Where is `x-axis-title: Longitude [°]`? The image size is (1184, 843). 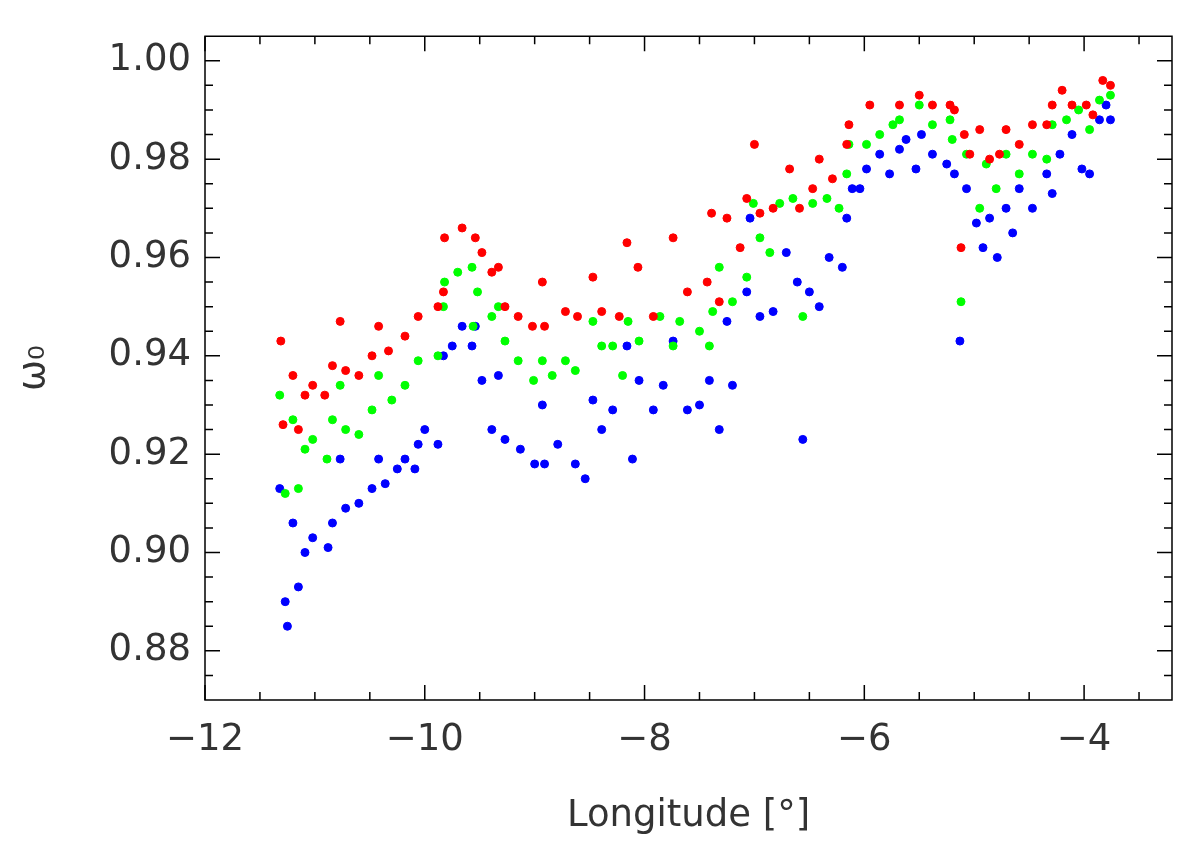 x-axis-title: Longitude [°] is located at coordinates (688, 814).